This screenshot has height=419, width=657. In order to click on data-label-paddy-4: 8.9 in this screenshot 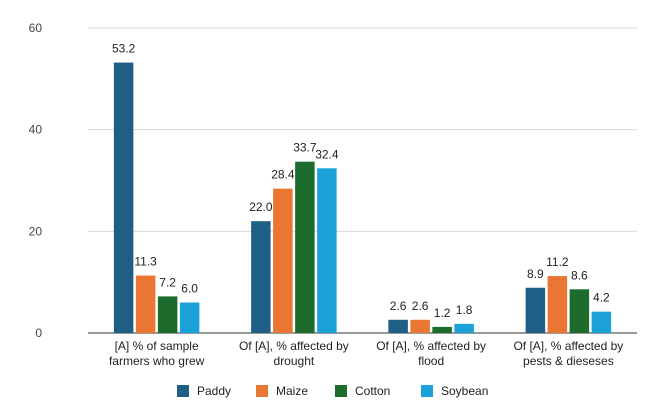, I will do `click(535, 274)`.